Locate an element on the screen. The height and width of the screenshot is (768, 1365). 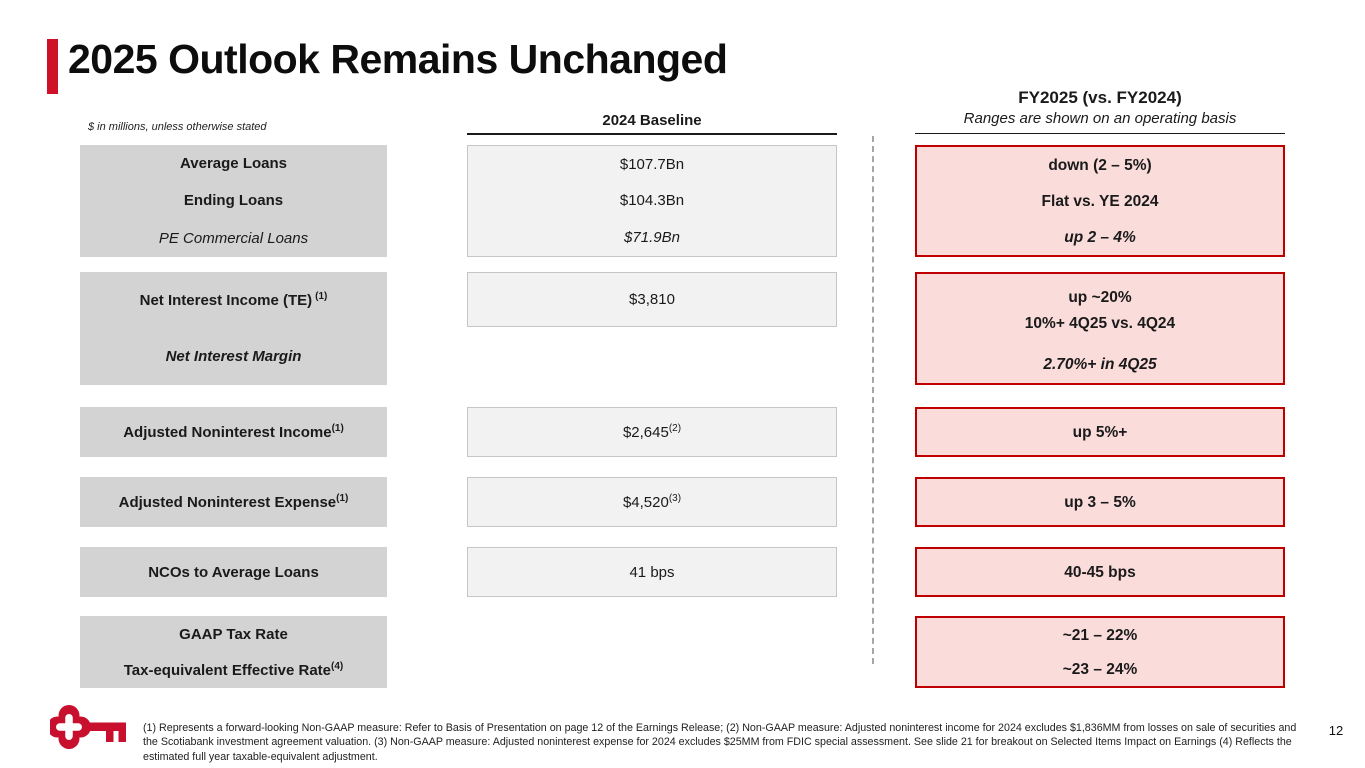
outlook-column-header: FY2025 (vs. FY2024) is located at coordinates (1100, 97).